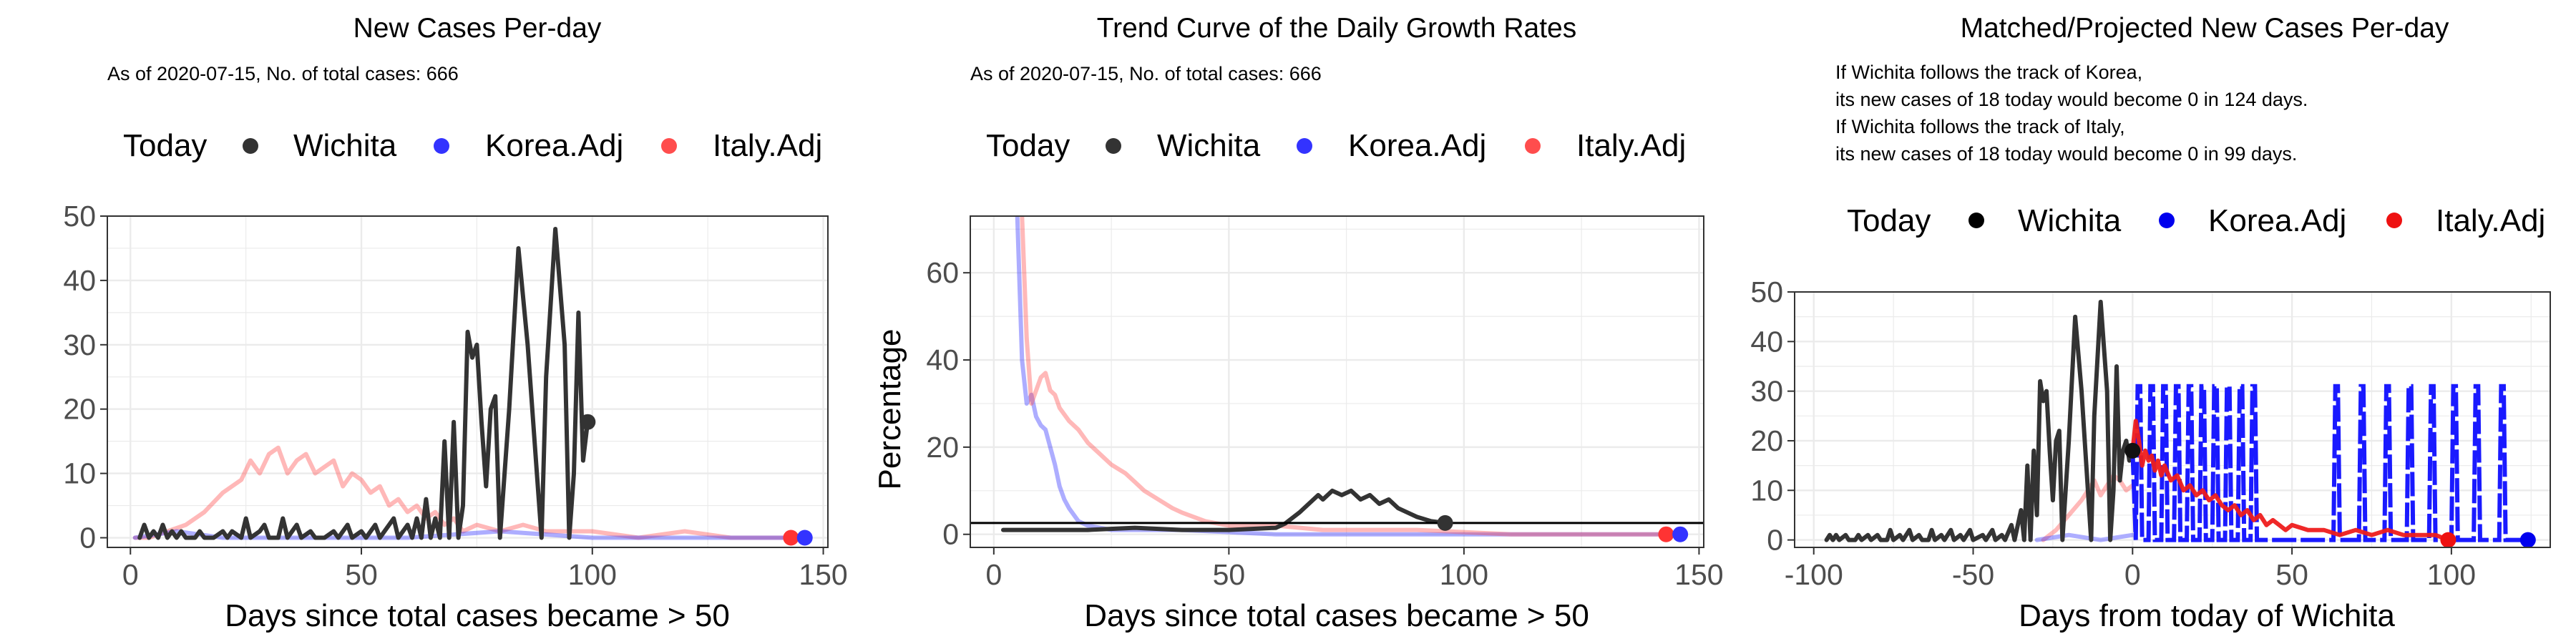  I want to click on chart-title: Matched/Projected New Cases Per-day, so click(2205, 28).